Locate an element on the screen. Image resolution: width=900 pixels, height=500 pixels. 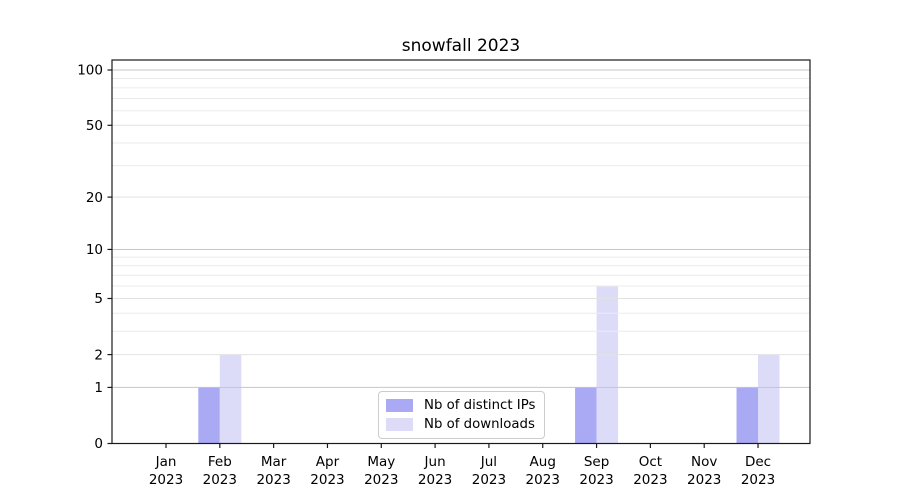
x-tick-label-month: Oct is located at coordinates (650, 462).